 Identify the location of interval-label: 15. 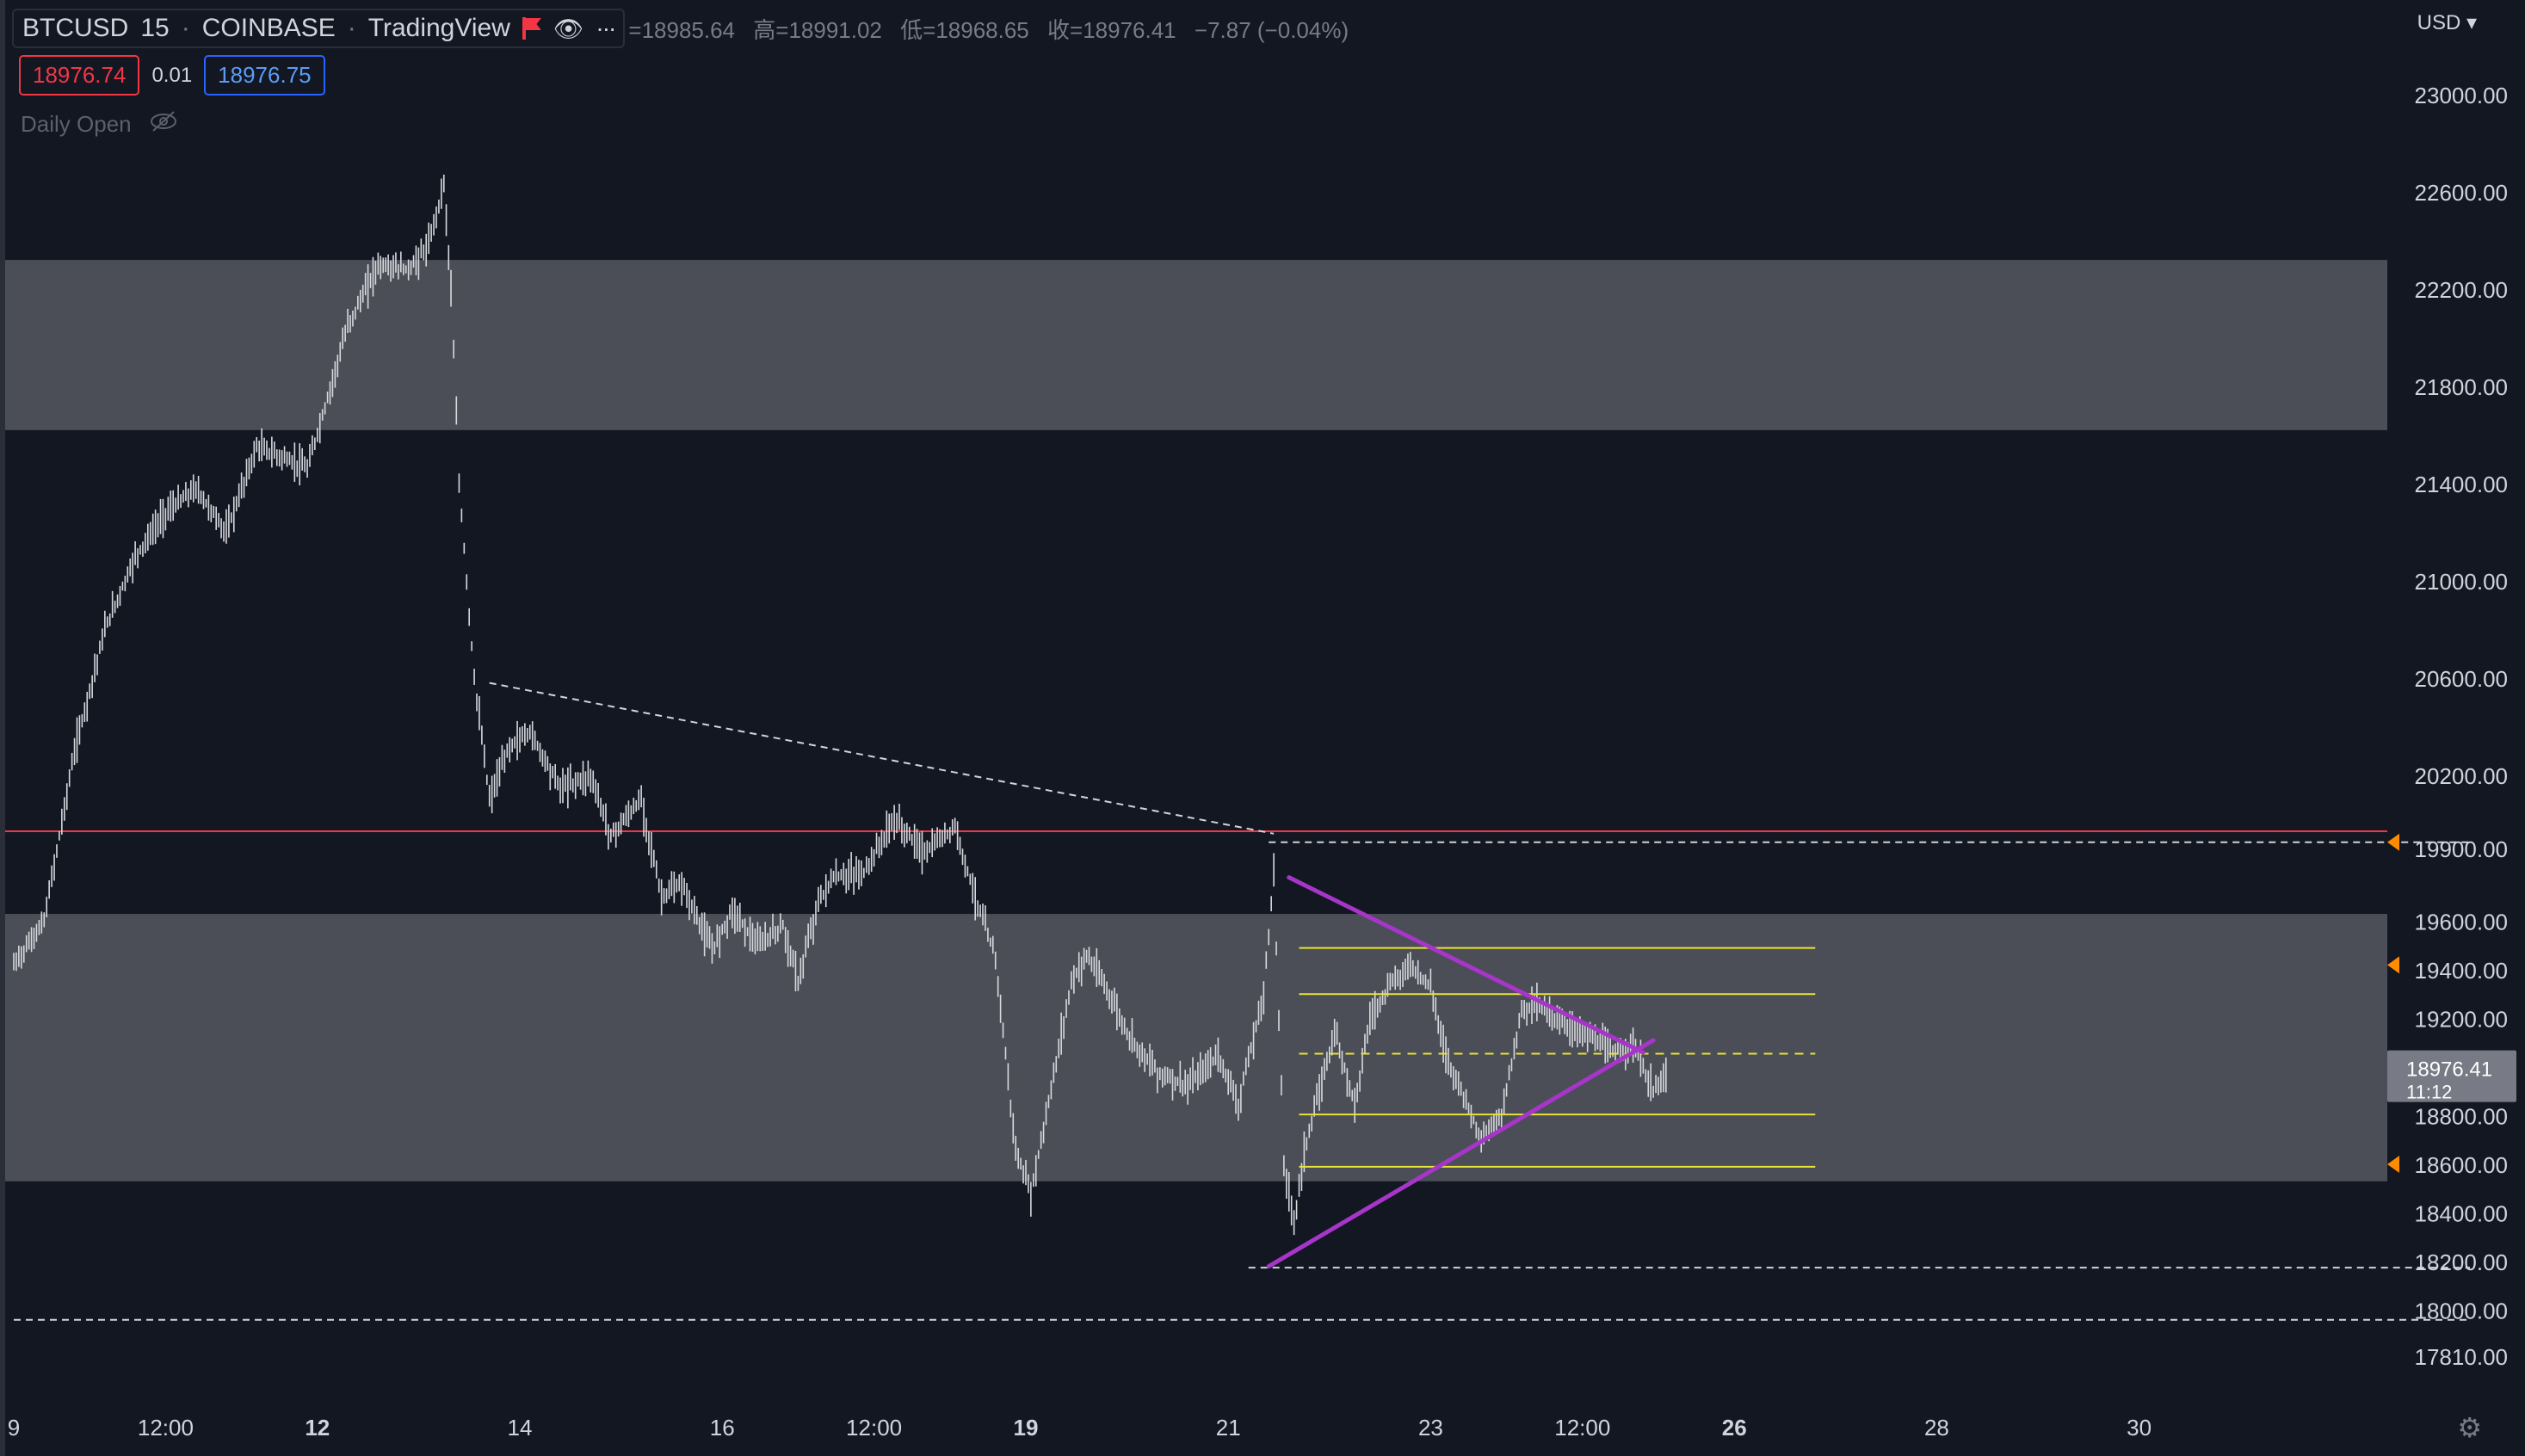
(155, 28).